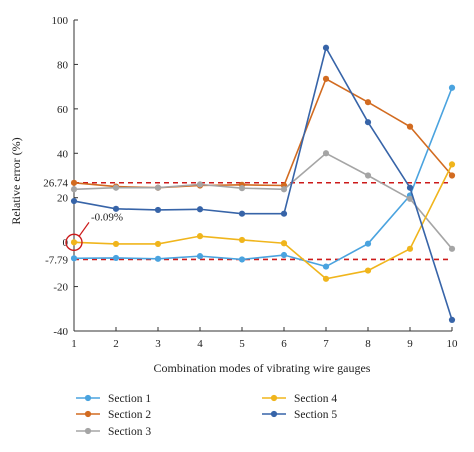  Describe the element at coordinates (60, 288) in the screenshot. I see `y-tick-label: -20` at that location.